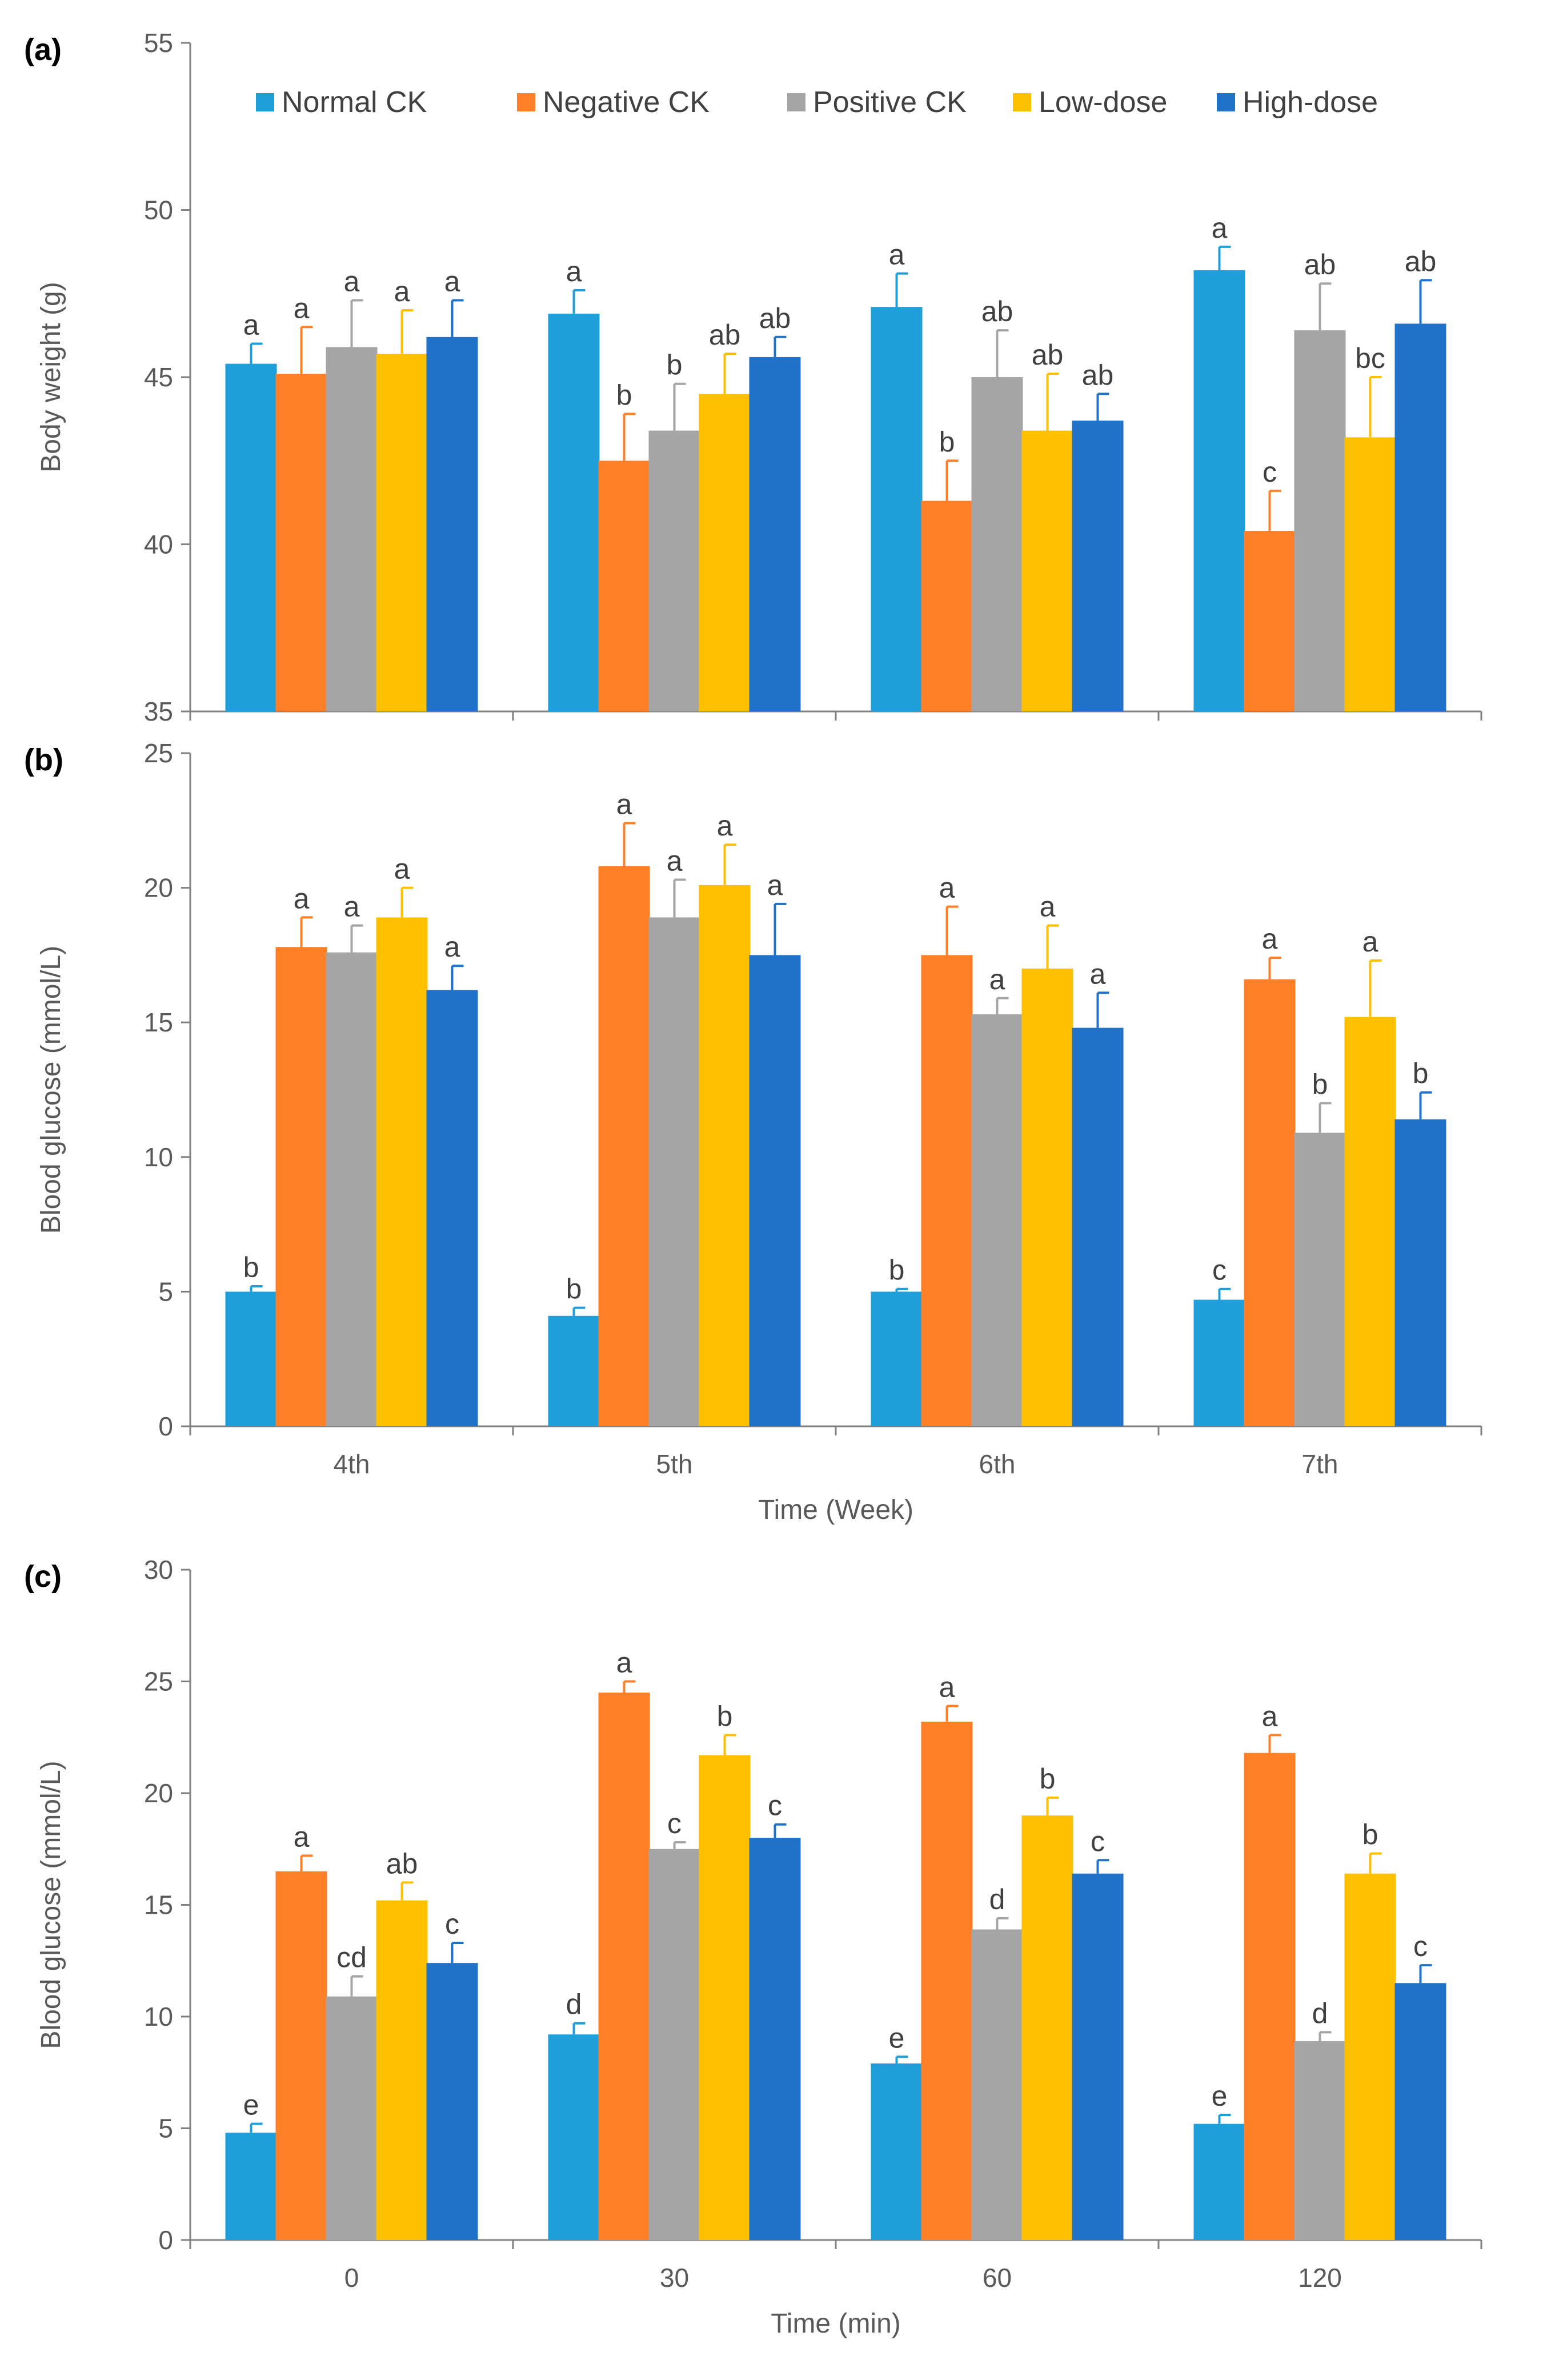  What do you see at coordinates (890, 102) in the screenshot?
I see `legend-label: Positive CK` at bounding box center [890, 102].